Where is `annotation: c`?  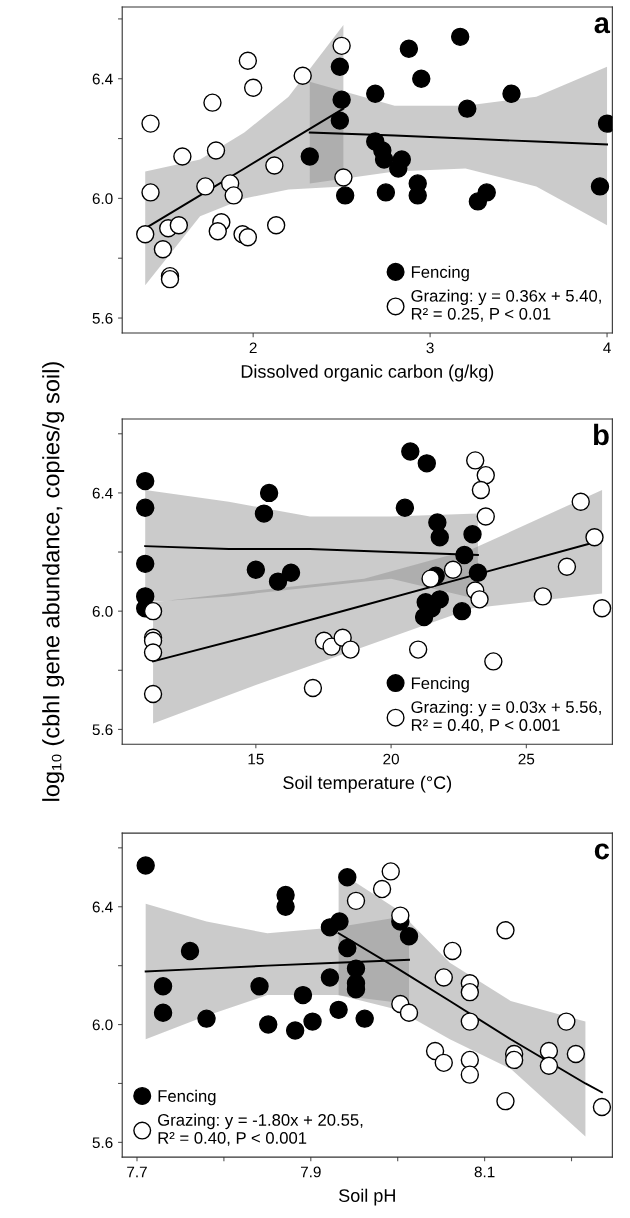
annotation: c is located at coordinates (602, 851).